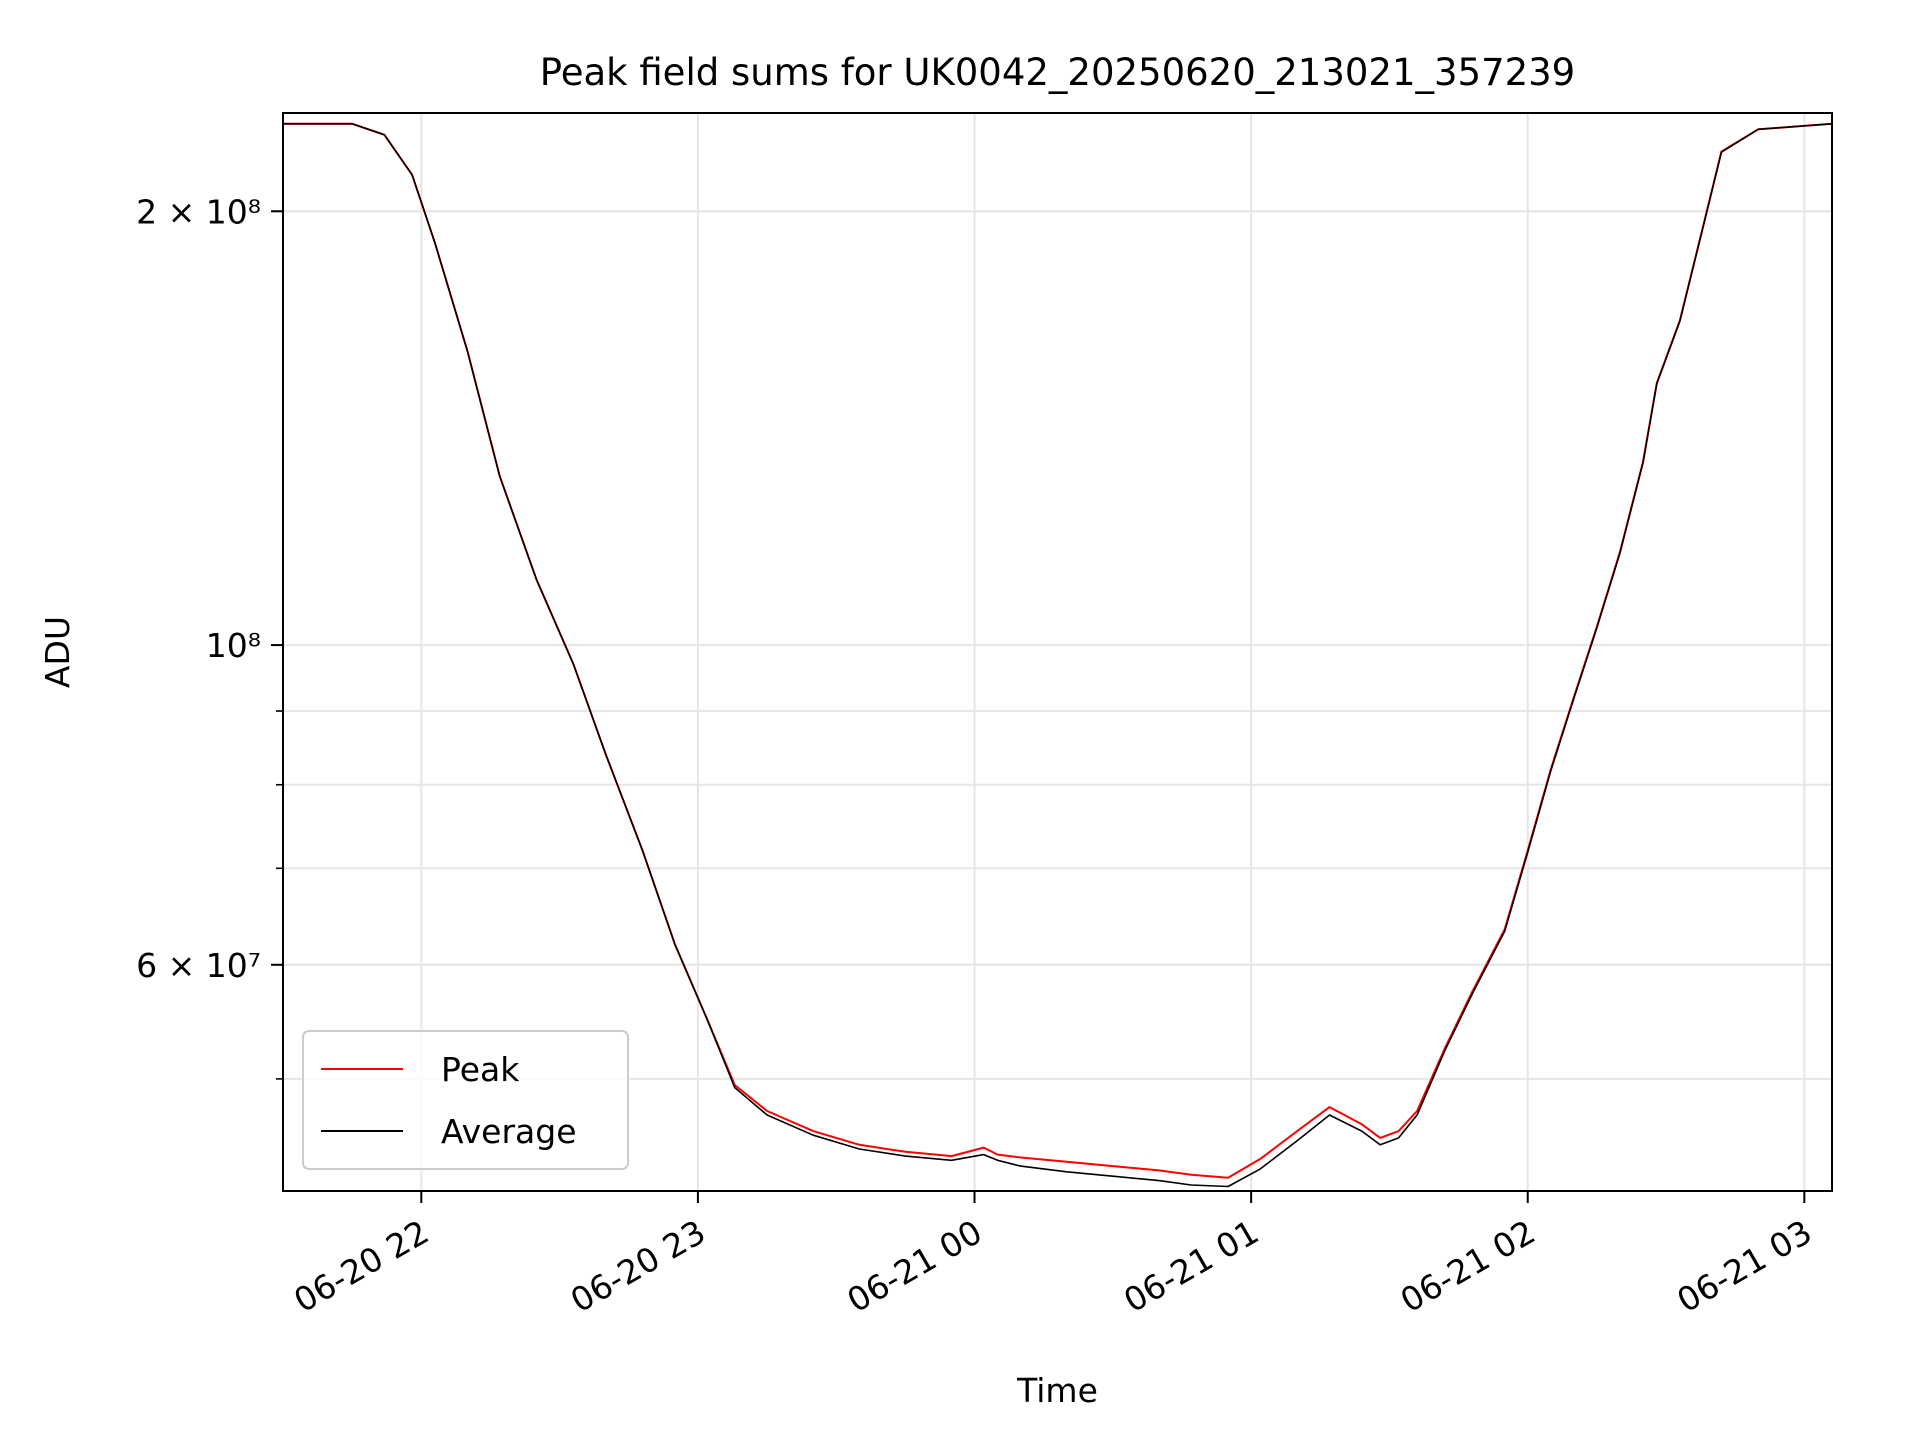 This screenshot has height=1440, width=1920. Describe the element at coordinates (480, 1069) in the screenshot. I see `legend-label-peak: Peak` at that location.